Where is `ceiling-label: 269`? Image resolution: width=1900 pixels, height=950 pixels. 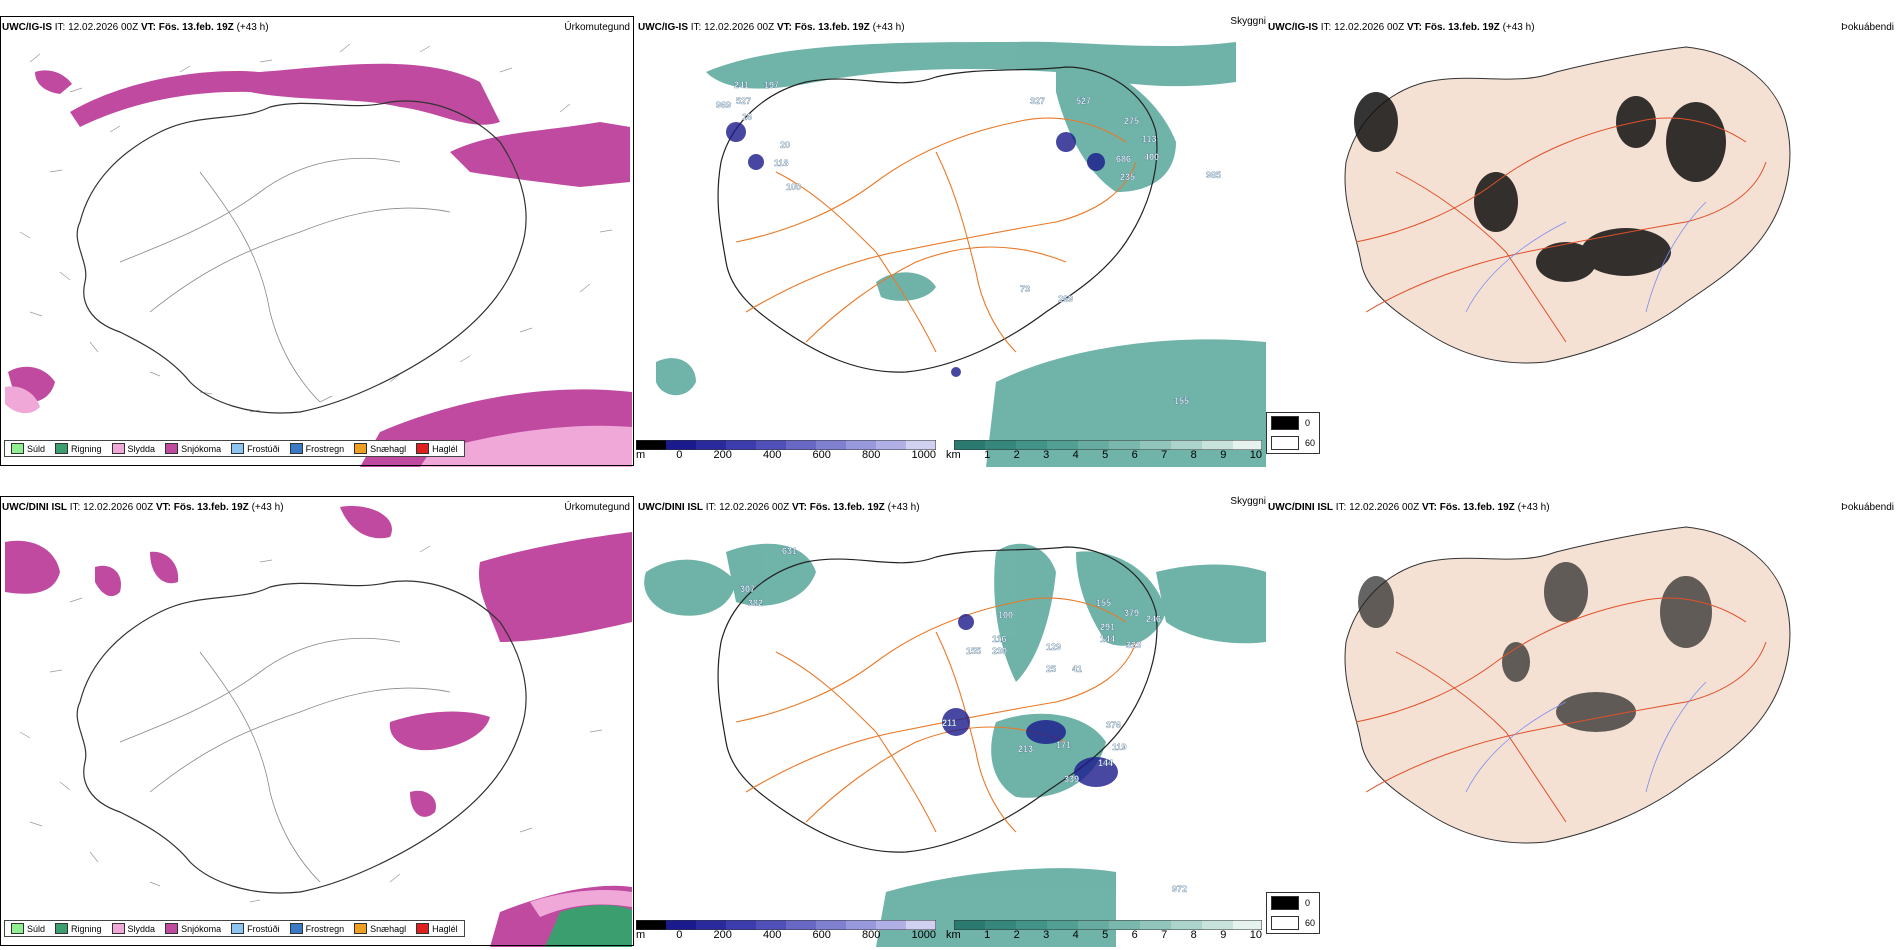 ceiling-label: 269 is located at coordinates (1065, 299).